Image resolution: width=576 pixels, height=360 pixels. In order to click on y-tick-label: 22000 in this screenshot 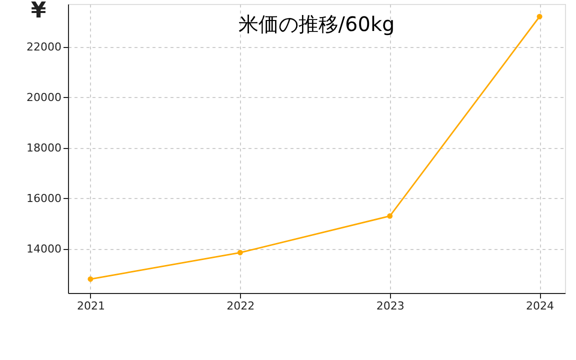, I will do `click(44, 47)`.